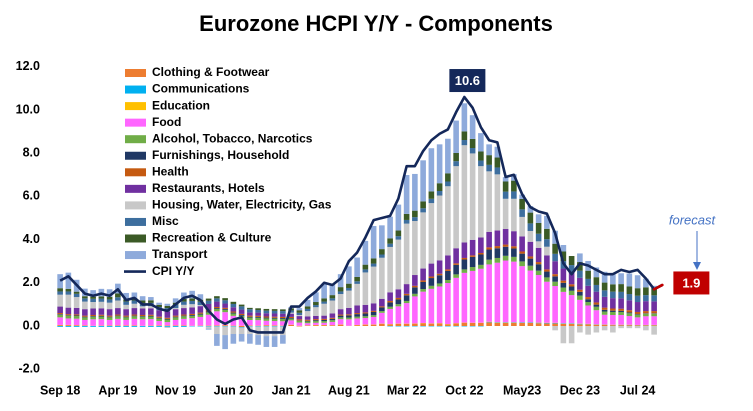 This screenshot has height=411, width=753. What do you see at coordinates (407, 390) in the screenshot?
I see `x-tick-label: Mar 22` at bounding box center [407, 390].